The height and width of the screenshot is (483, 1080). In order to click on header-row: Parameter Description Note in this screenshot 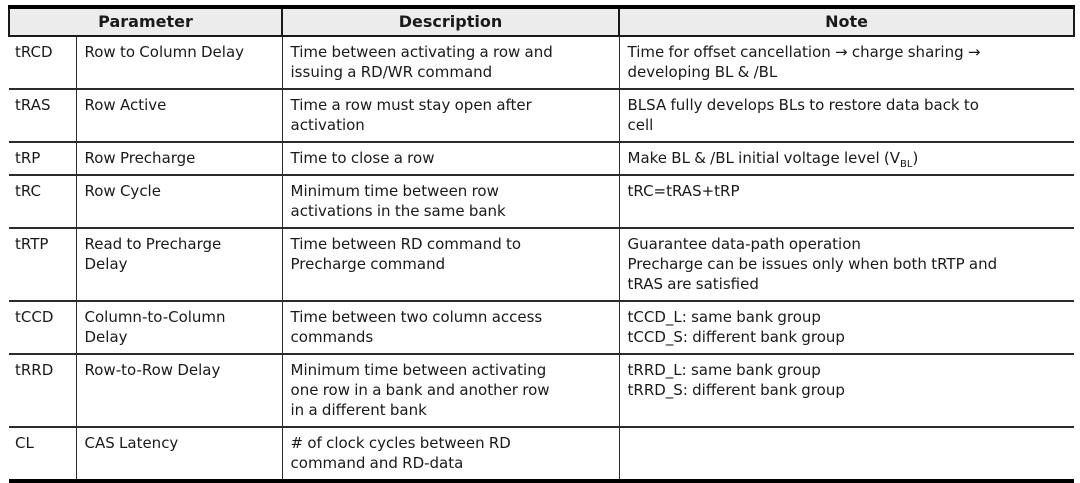, I will do `click(541, 21)`.